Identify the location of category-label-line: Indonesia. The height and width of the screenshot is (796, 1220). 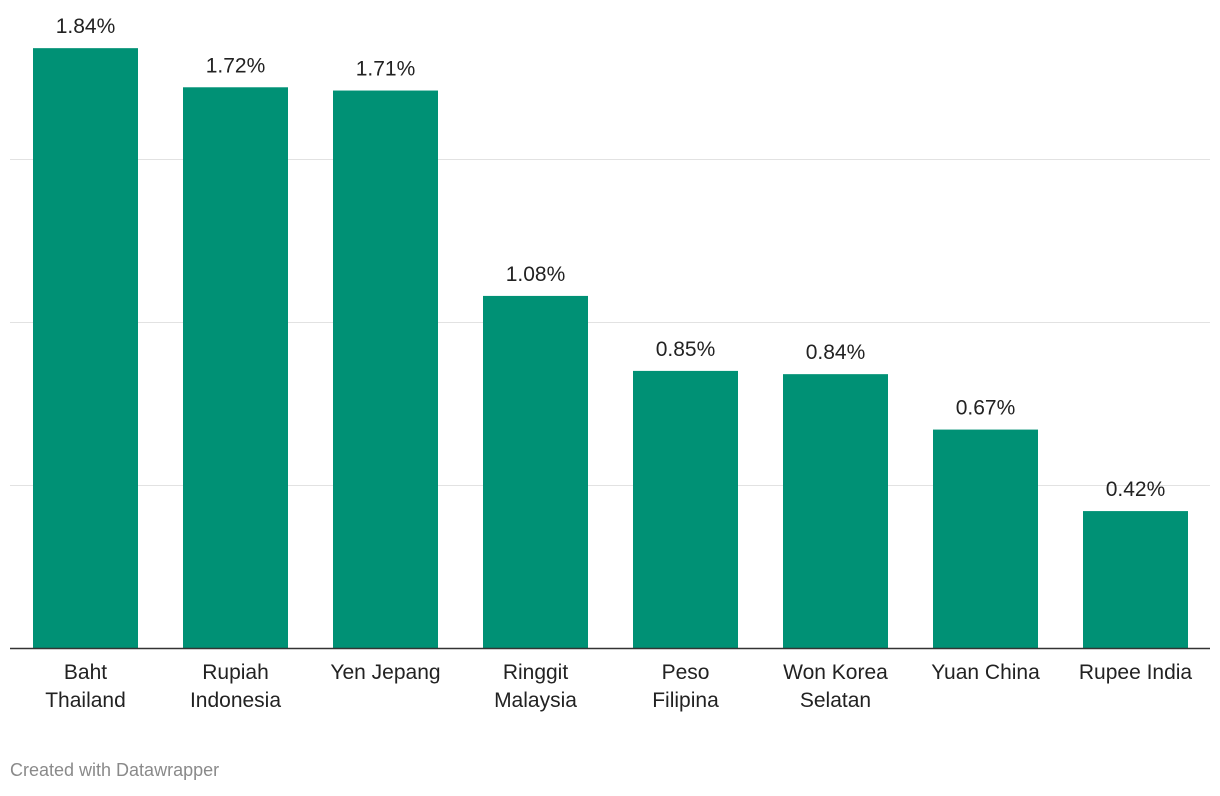
(235, 700).